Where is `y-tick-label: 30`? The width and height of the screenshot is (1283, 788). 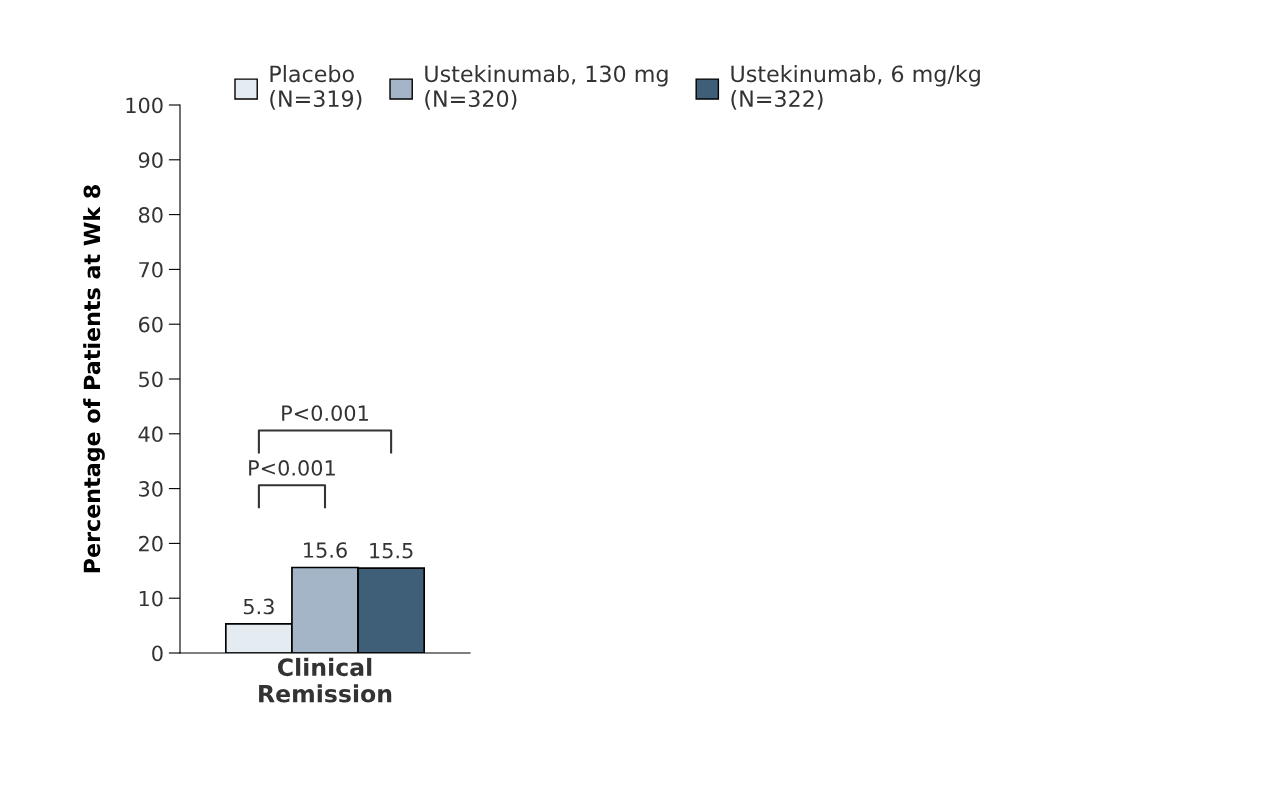 y-tick-label: 30 is located at coordinates (151, 489).